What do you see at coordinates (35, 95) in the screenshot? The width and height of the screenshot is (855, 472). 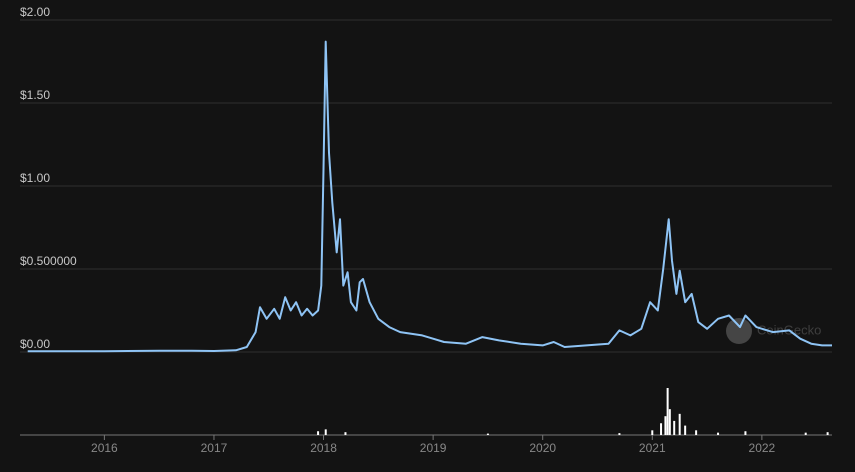 I see `y-tick-label: $1.50` at bounding box center [35, 95].